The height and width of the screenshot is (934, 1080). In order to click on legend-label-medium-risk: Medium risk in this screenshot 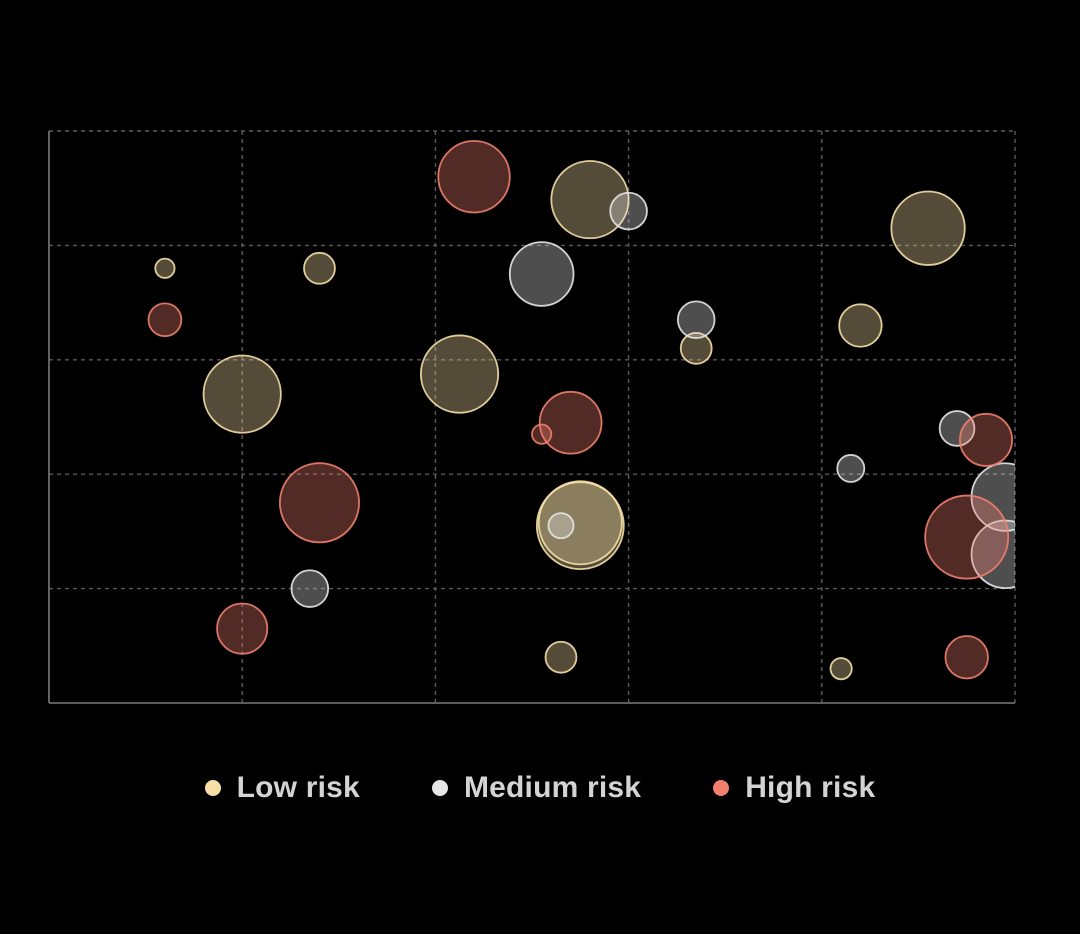, I will do `click(552, 787)`.